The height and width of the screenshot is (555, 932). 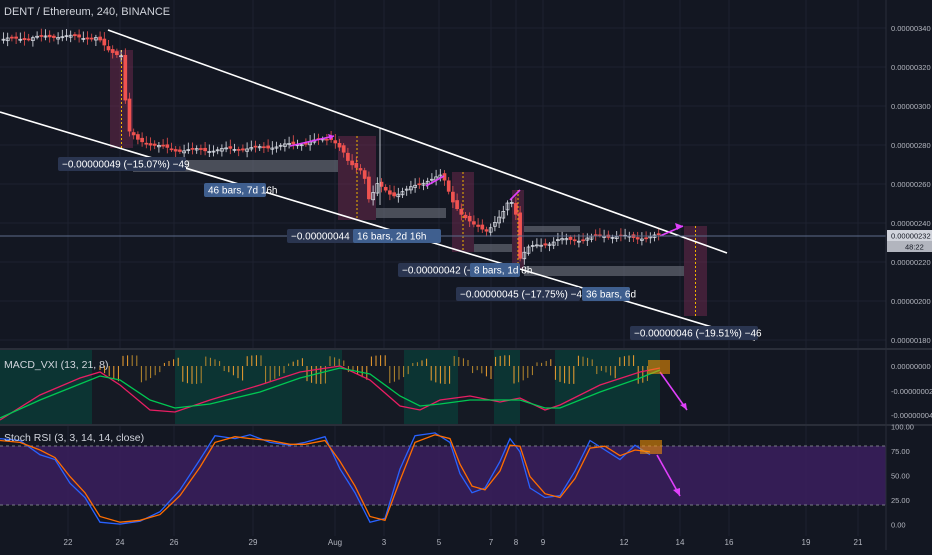 I want to click on time-tick: 5, so click(x=439, y=542).